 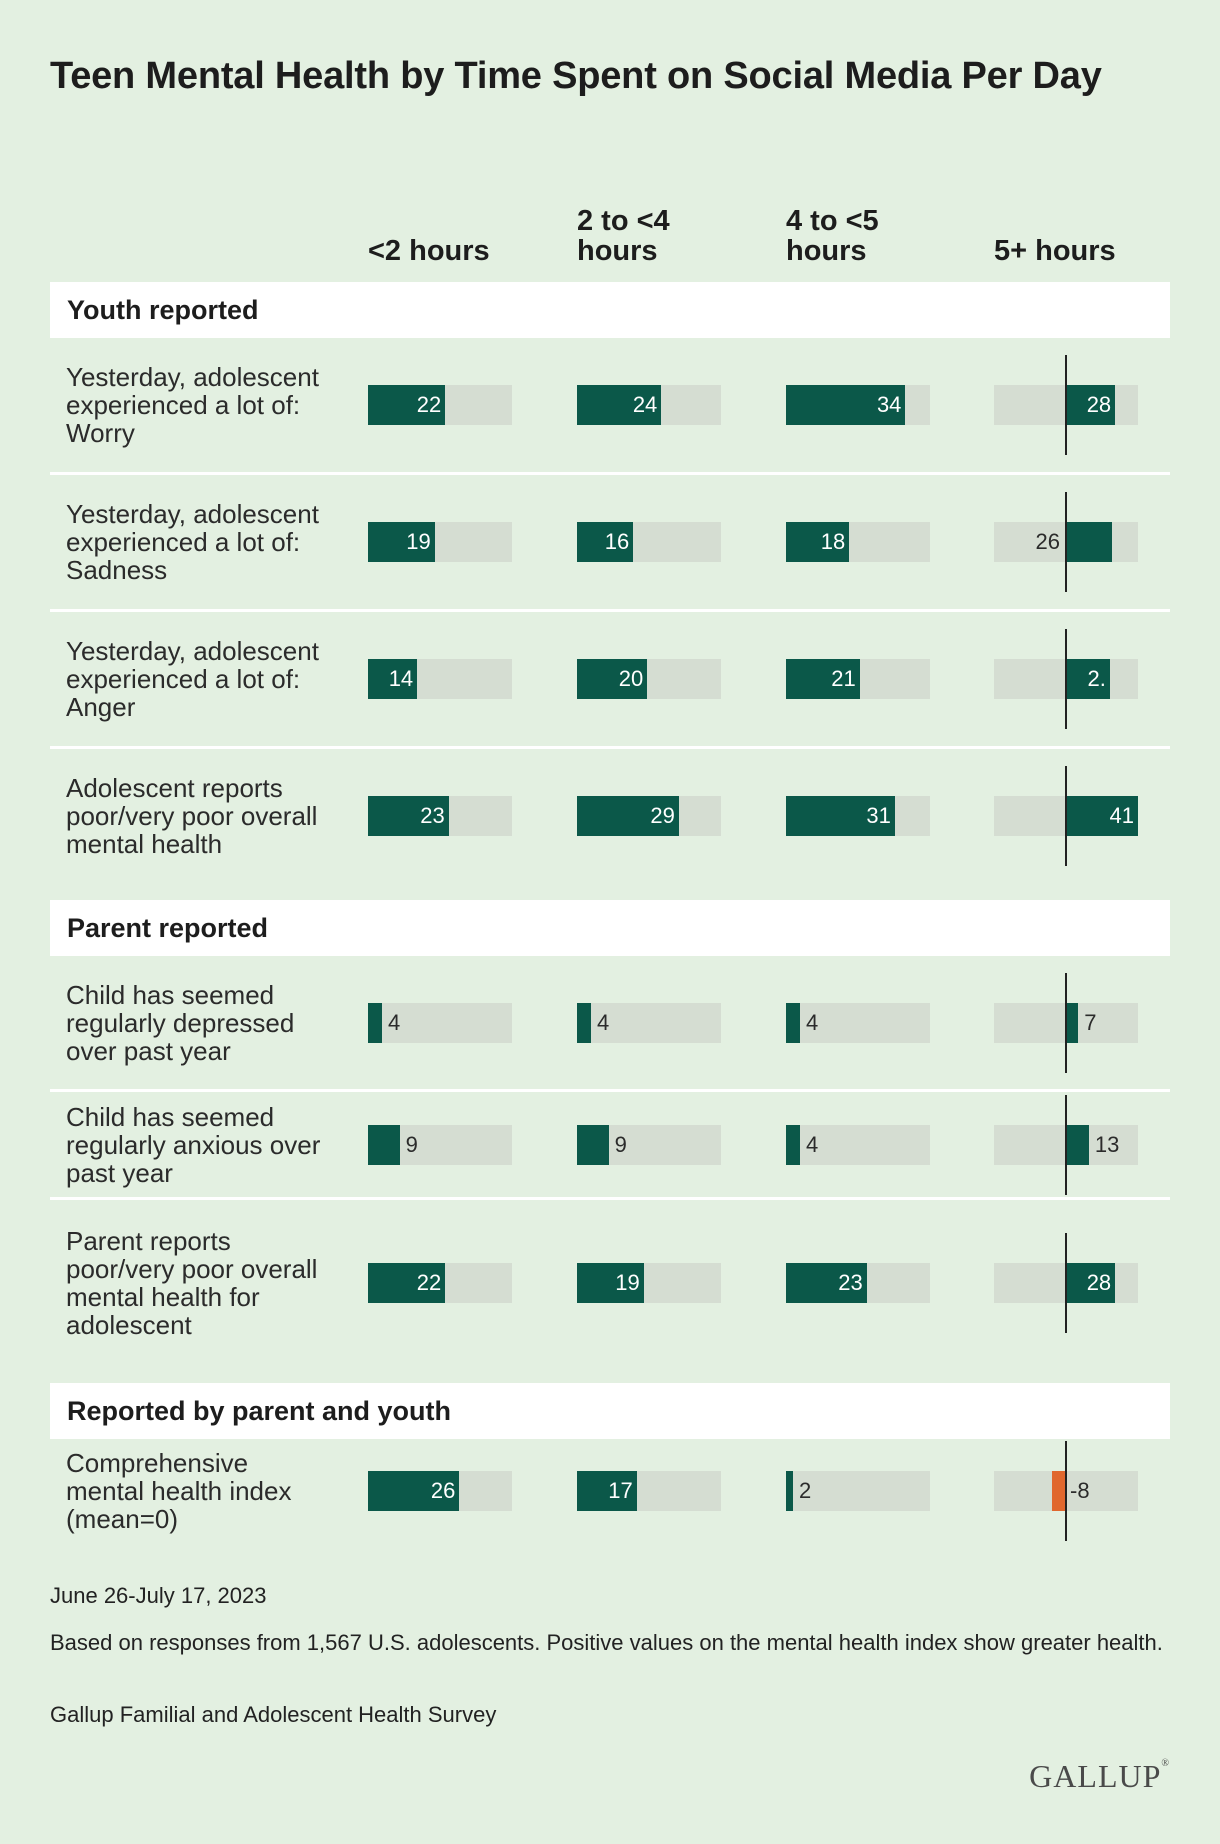 What do you see at coordinates (463, 233) in the screenshot?
I see `column-header: <2 hours` at bounding box center [463, 233].